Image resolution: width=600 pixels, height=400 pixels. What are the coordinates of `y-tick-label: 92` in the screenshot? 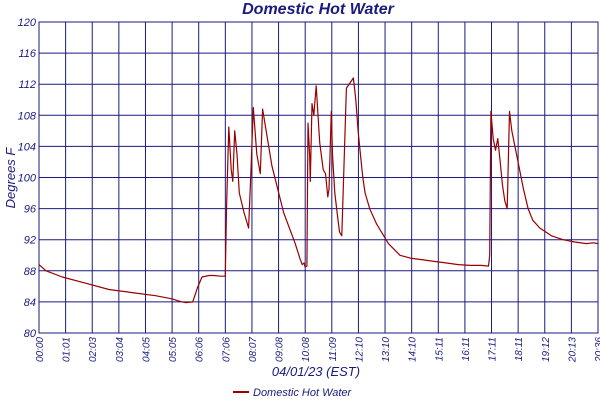 It's located at (30, 241).